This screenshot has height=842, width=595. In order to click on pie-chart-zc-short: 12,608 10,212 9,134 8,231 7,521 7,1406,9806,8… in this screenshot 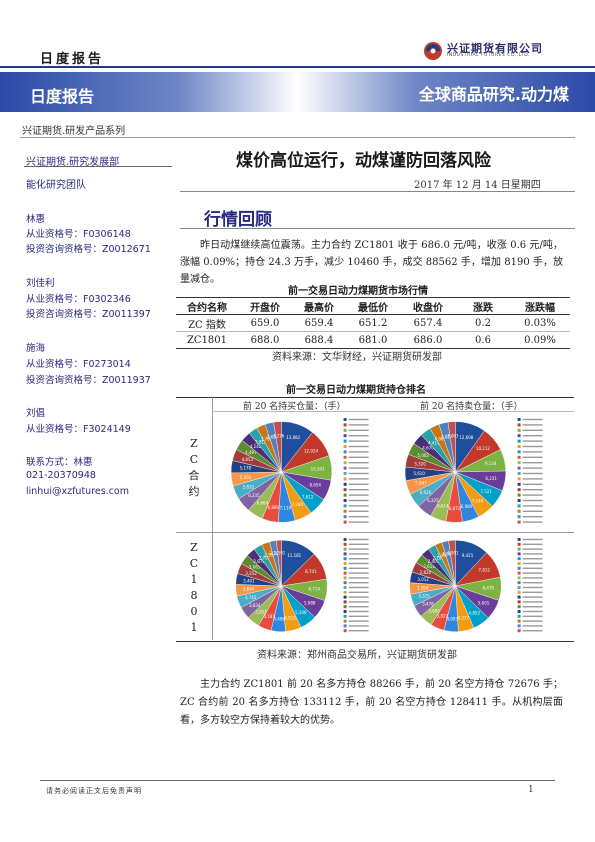, I will do `click(473, 471)`.